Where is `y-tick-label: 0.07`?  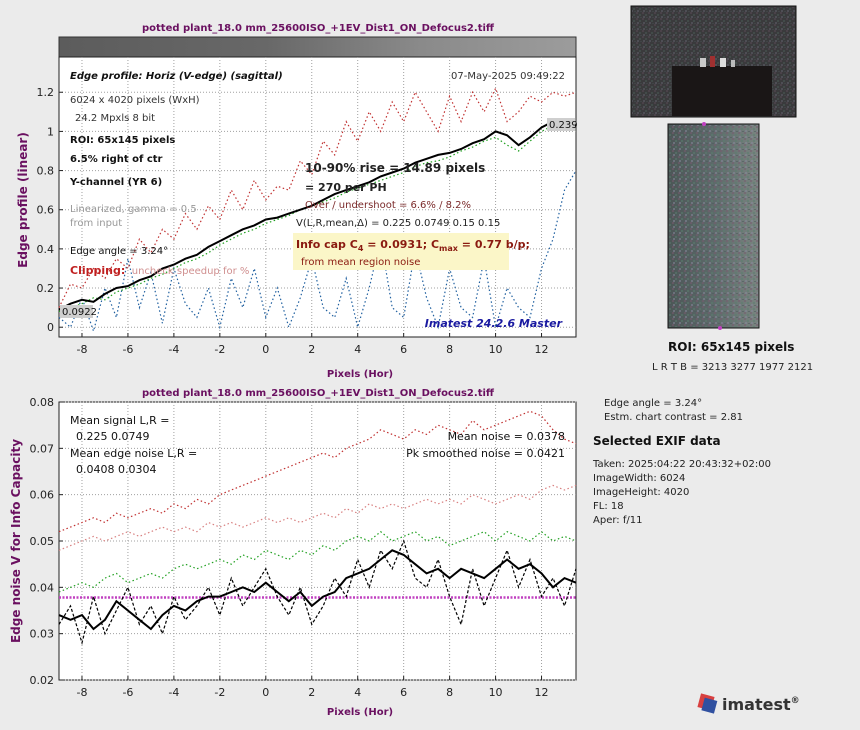 y-tick-label: 0.07 is located at coordinates (42, 448).